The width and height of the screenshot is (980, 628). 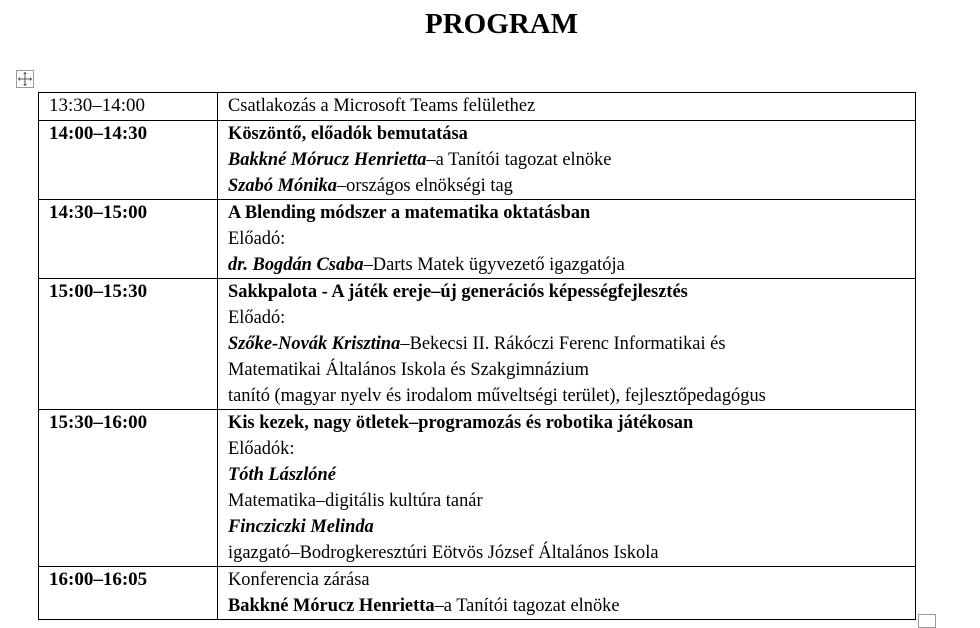 What do you see at coordinates (927, 621) in the screenshot?
I see `table-resize-handle-icon` at bounding box center [927, 621].